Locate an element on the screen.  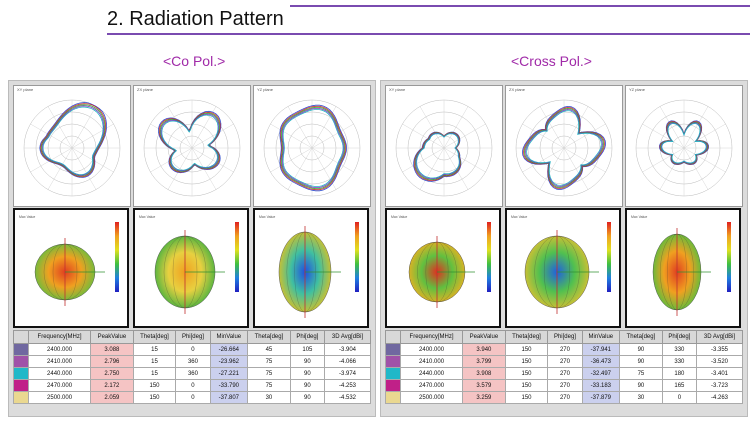
table-row: 2440.000 3.908 150 270 -32.497 75 180 -3.401 is located at coordinates (564, 373).